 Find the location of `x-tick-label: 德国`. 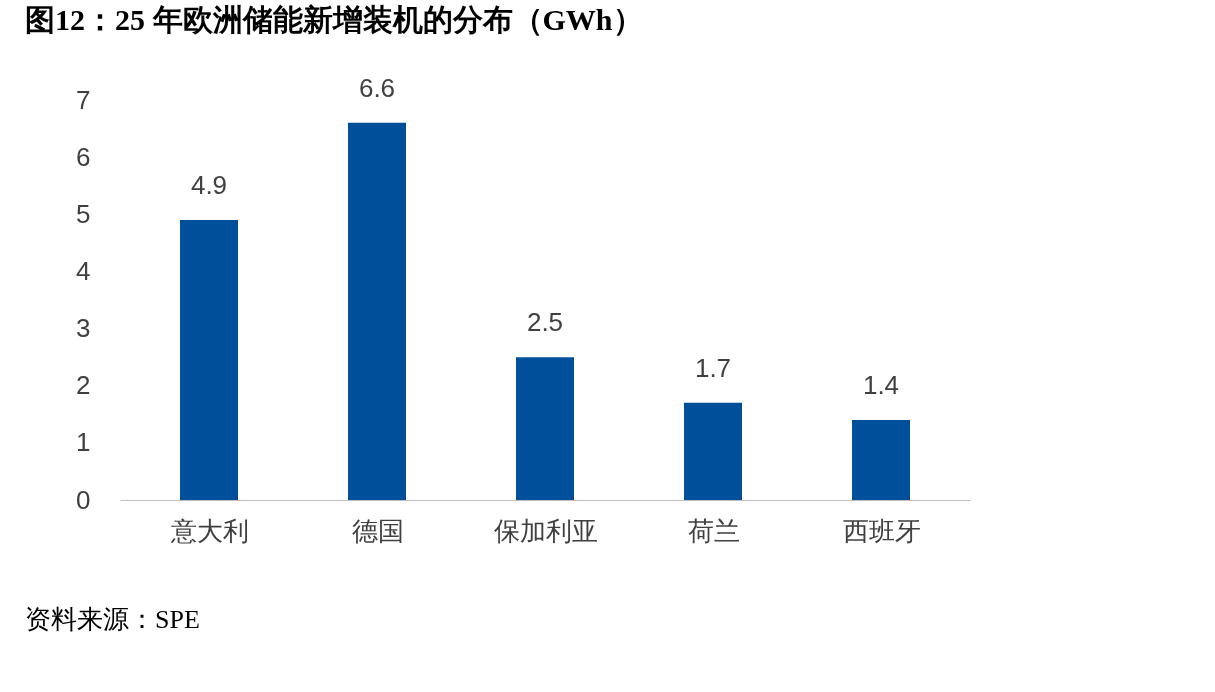

x-tick-label: 德国 is located at coordinates (377, 531).